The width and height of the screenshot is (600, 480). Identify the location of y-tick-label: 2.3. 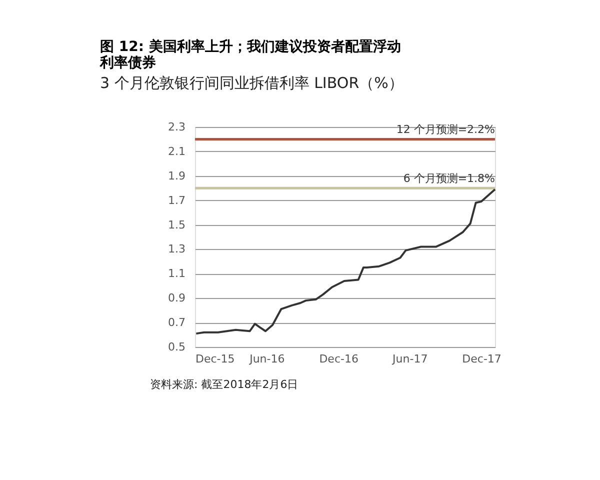
(177, 127).